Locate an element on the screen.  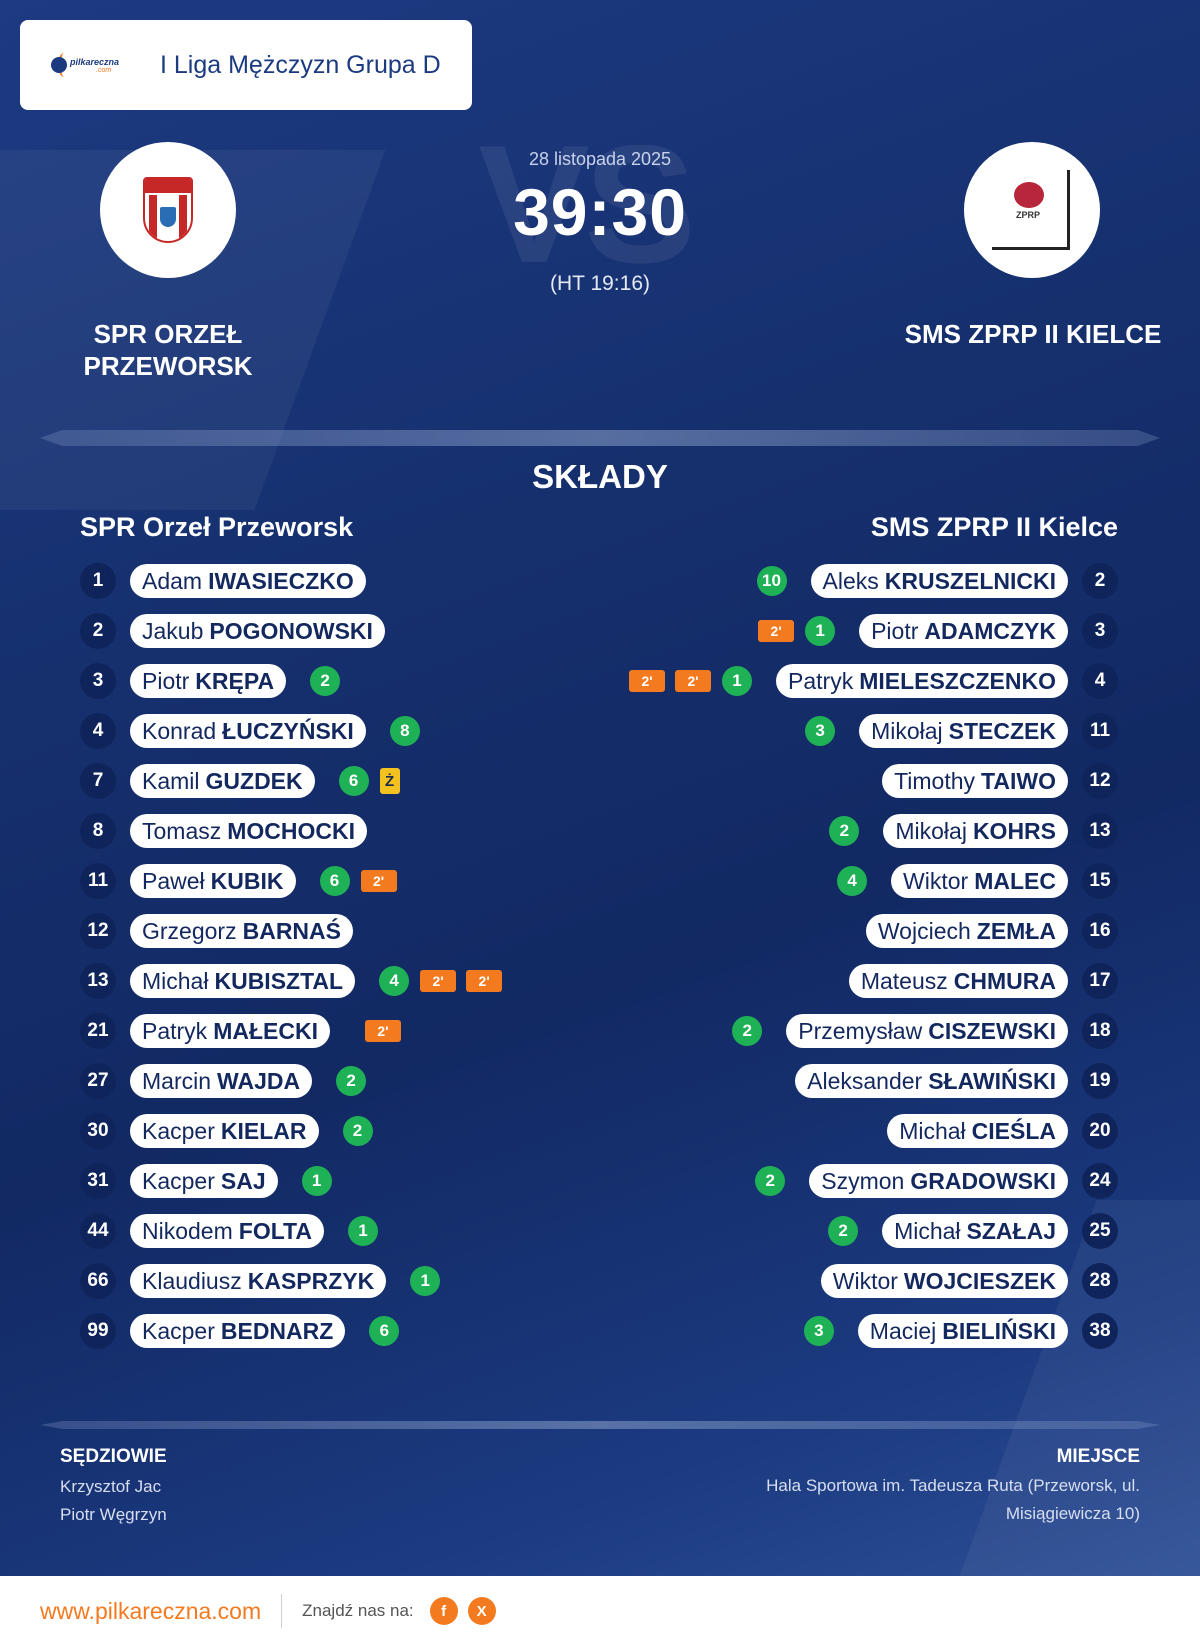
player-last-name: KRĘPA is located at coordinates (235, 680).